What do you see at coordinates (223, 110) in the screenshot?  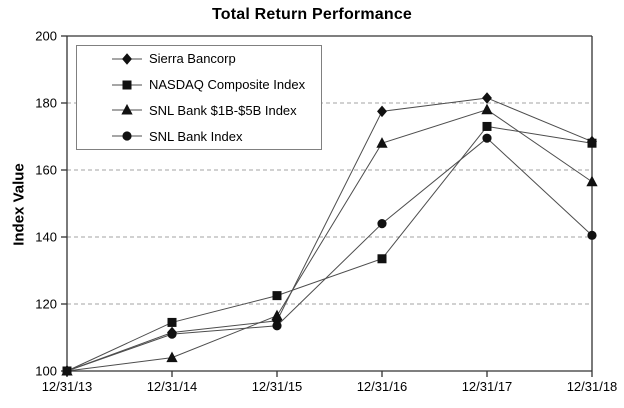 I see `legend-label: SNL Bank $1B-$5B Index` at bounding box center [223, 110].